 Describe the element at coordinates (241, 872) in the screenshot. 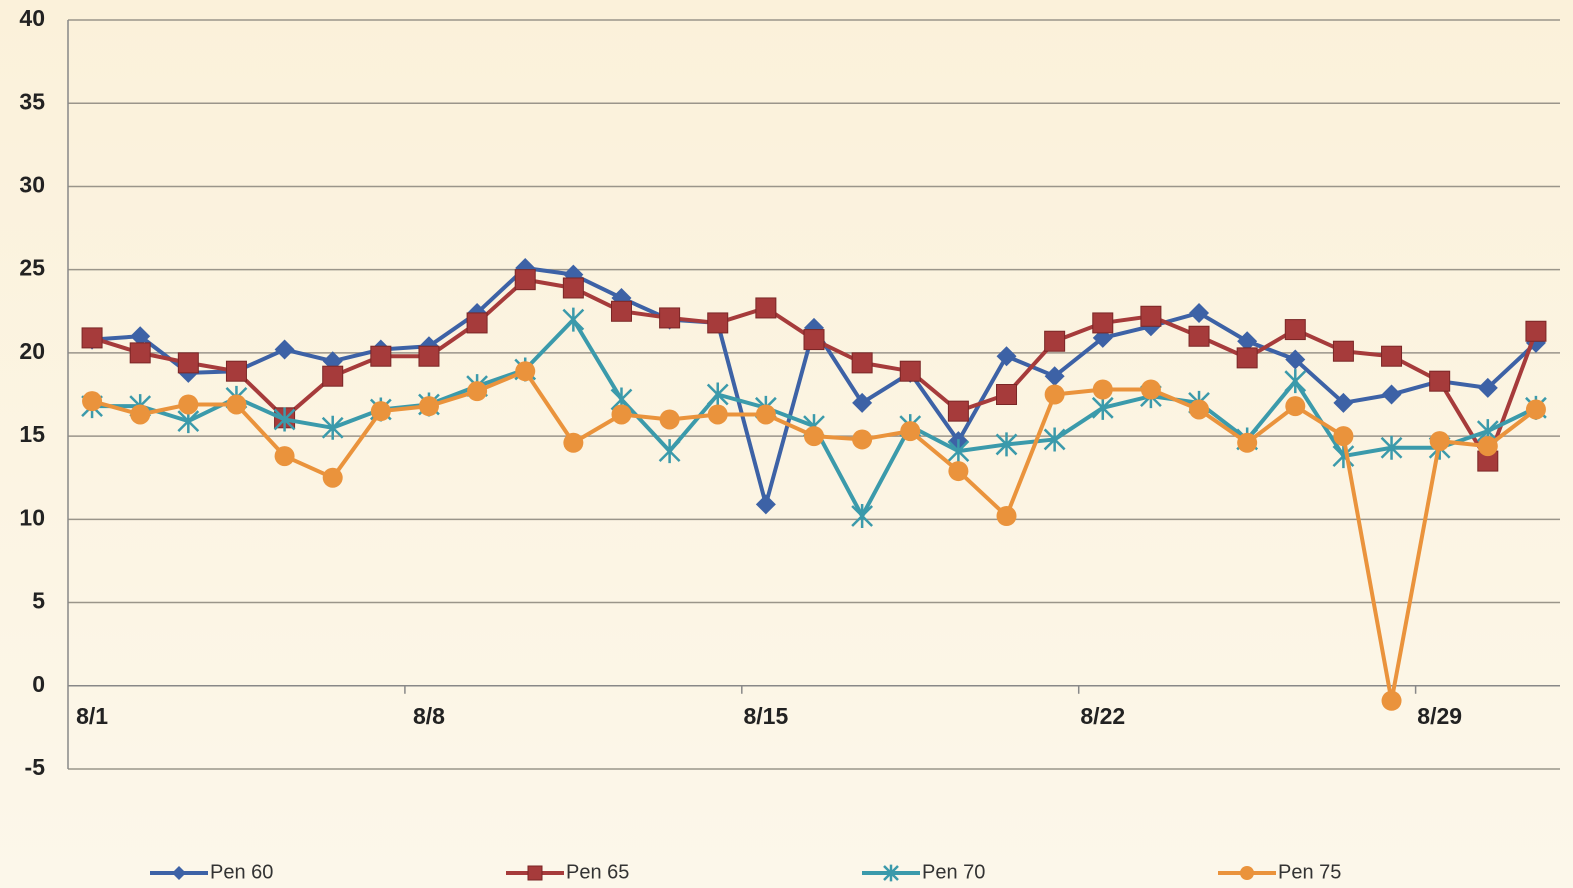

I see `legend-label: Pen 60` at that location.